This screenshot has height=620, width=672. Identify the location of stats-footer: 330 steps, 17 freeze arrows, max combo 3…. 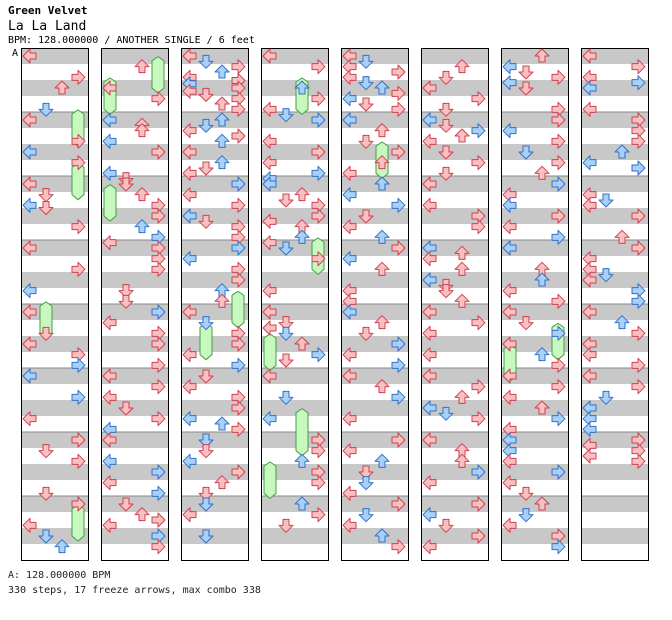
(134, 590).